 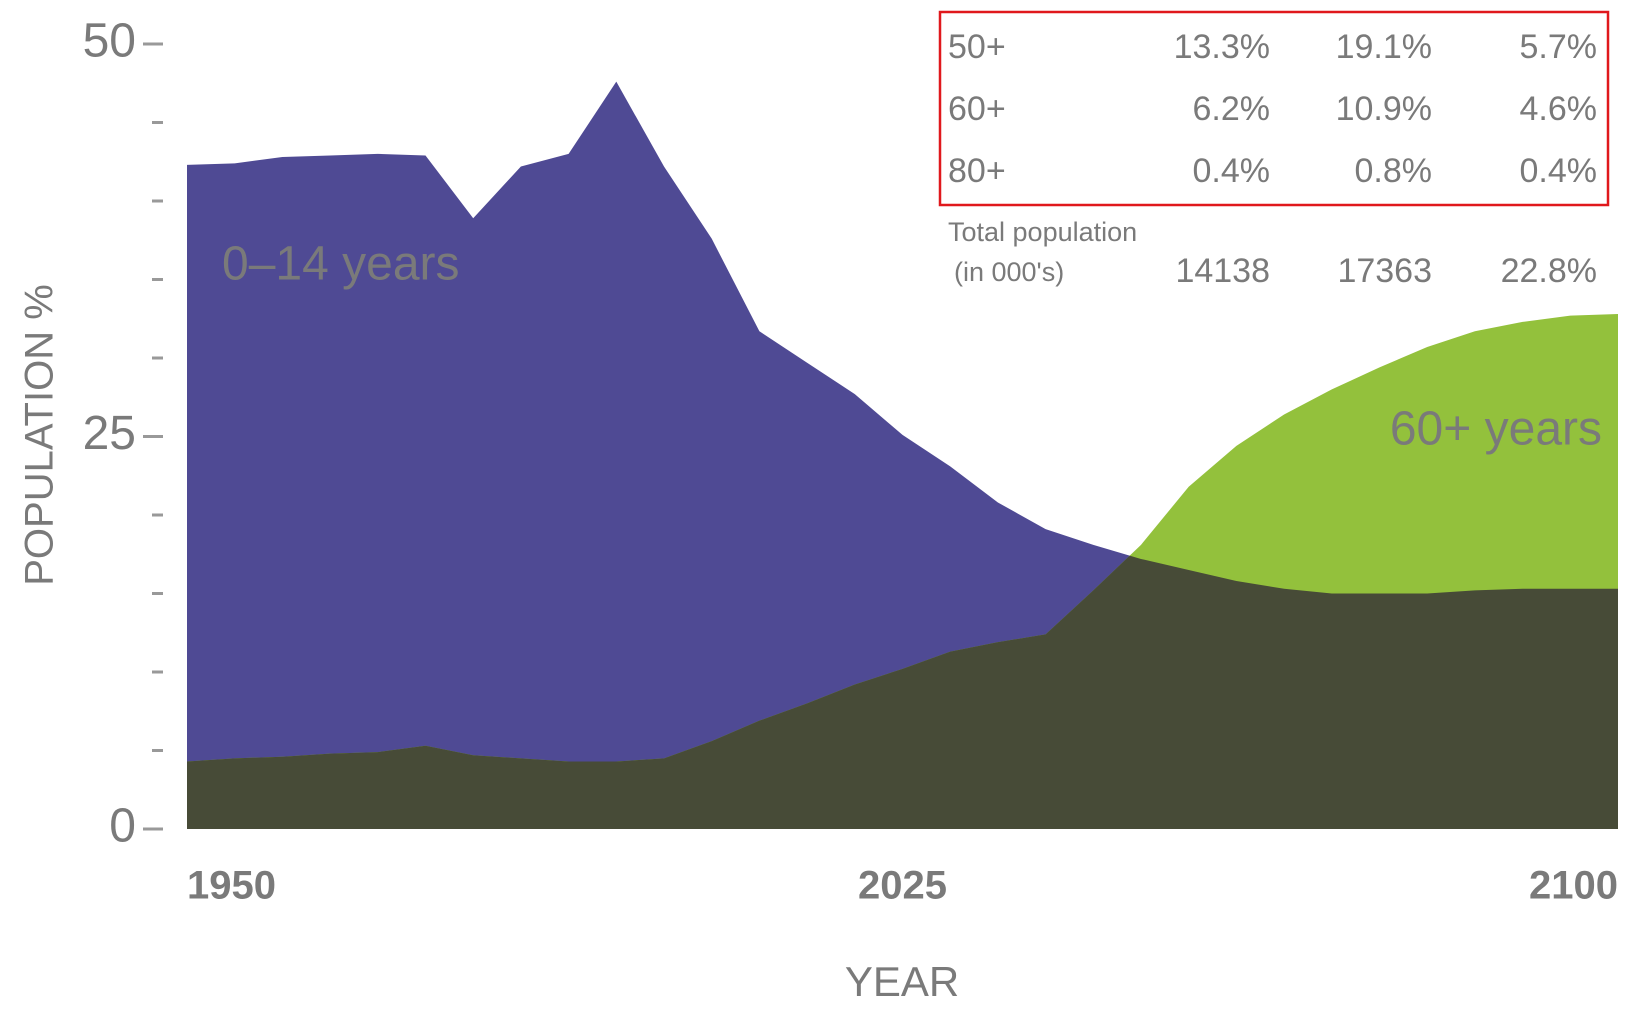 What do you see at coordinates (1559, 109) in the screenshot?
I see `table-cell: 4.6%` at bounding box center [1559, 109].